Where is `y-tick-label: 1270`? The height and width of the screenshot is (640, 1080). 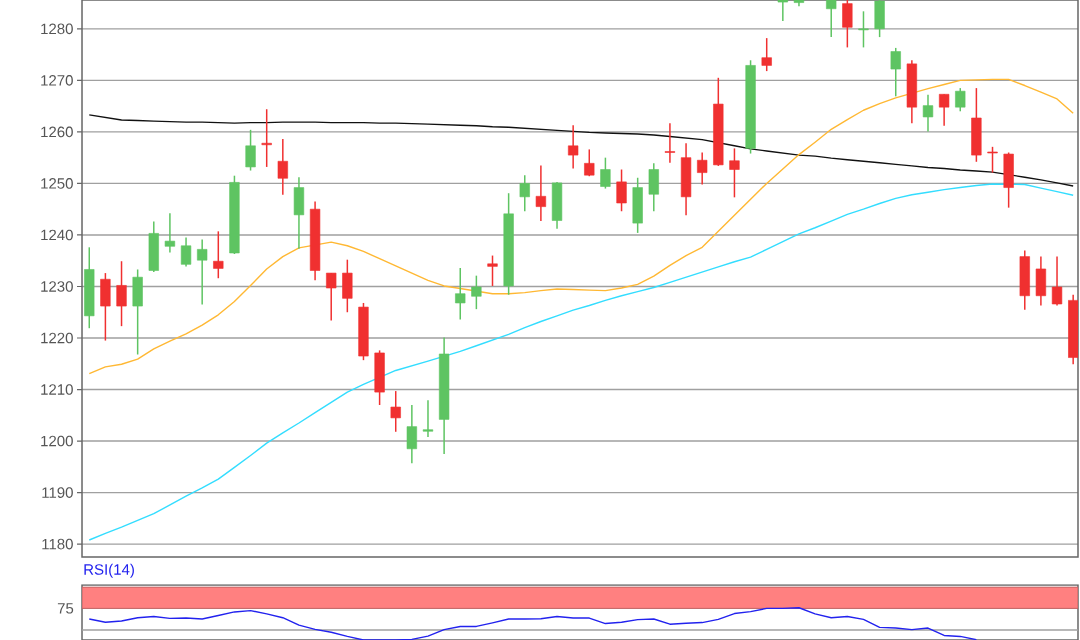 y-tick-label: 1270 is located at coordinates (57, 80).